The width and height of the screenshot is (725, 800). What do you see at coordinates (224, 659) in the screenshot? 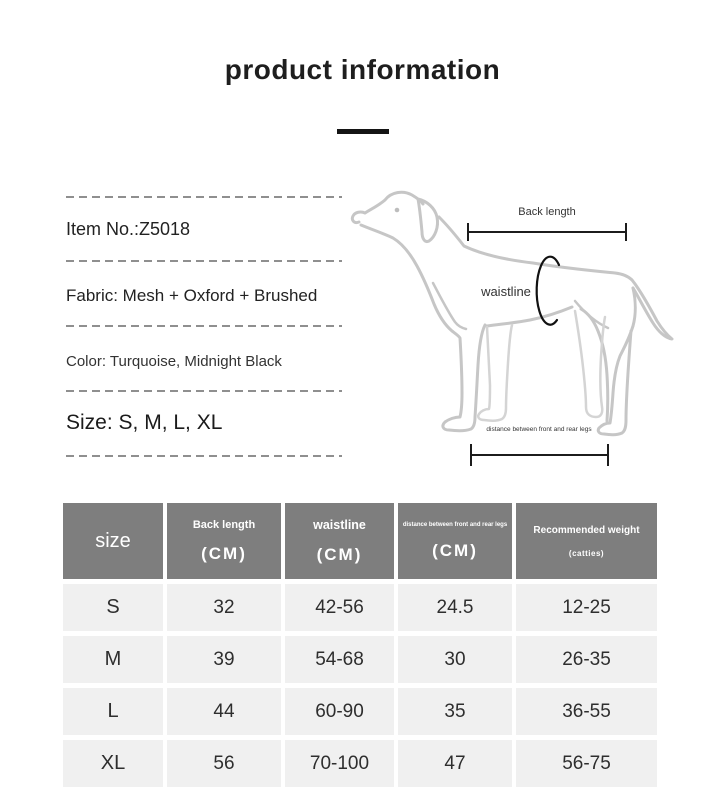
I see `table-cell: 39` at bounding box center [224, 659].